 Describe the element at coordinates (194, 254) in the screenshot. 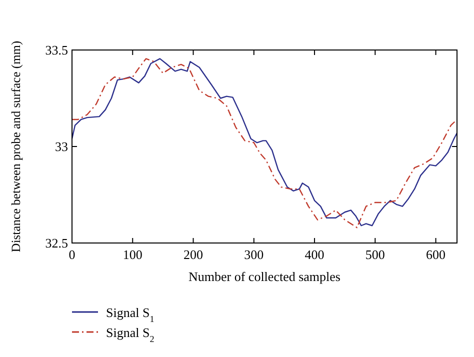

I see `x-tick-label: 200` at that location.